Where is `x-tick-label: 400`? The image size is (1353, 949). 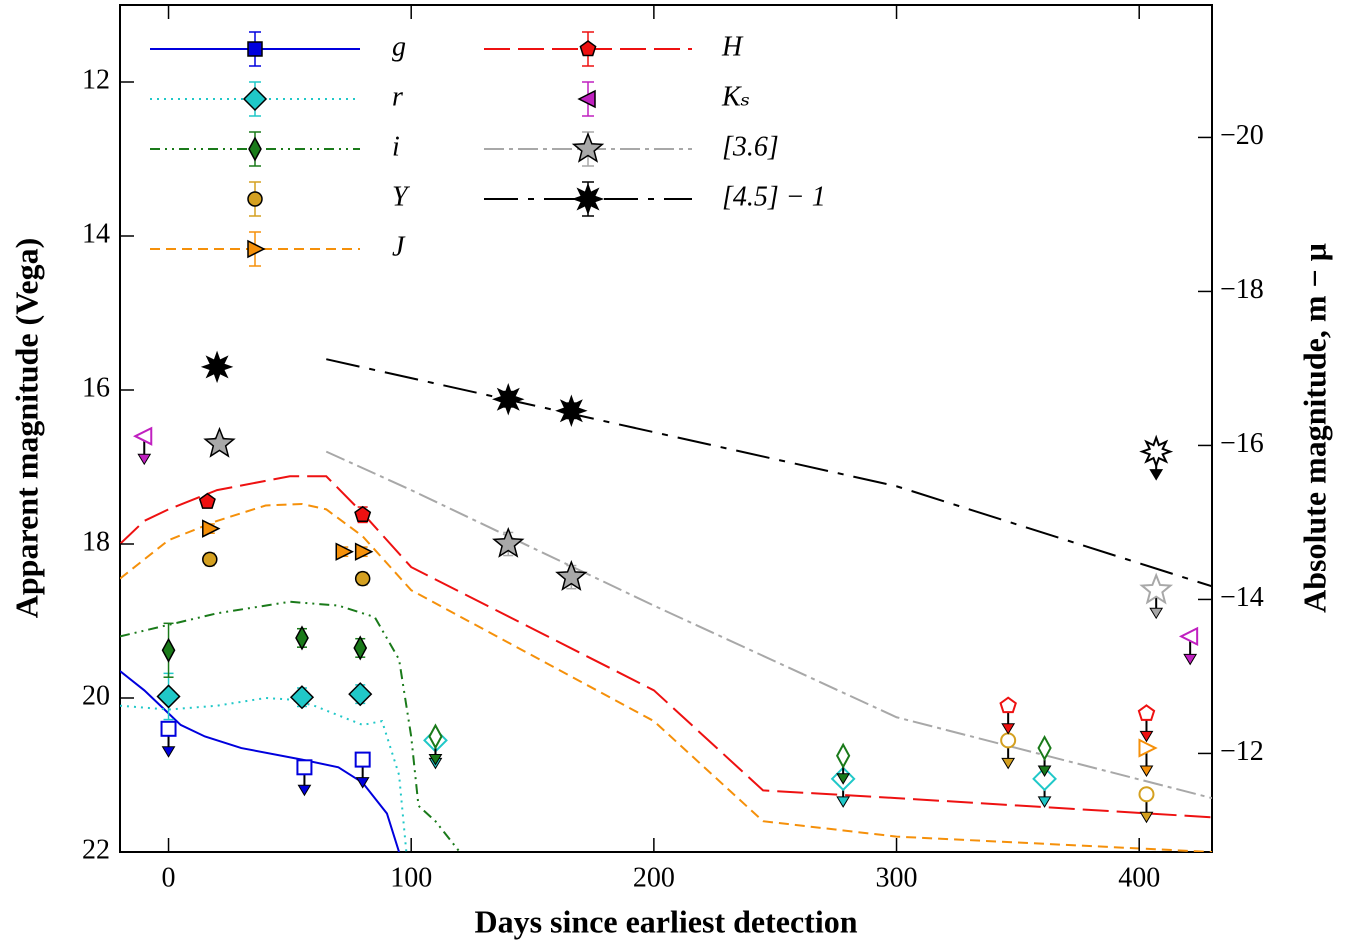 x-tick-label: 400 is located at coordinates (1139, 877).